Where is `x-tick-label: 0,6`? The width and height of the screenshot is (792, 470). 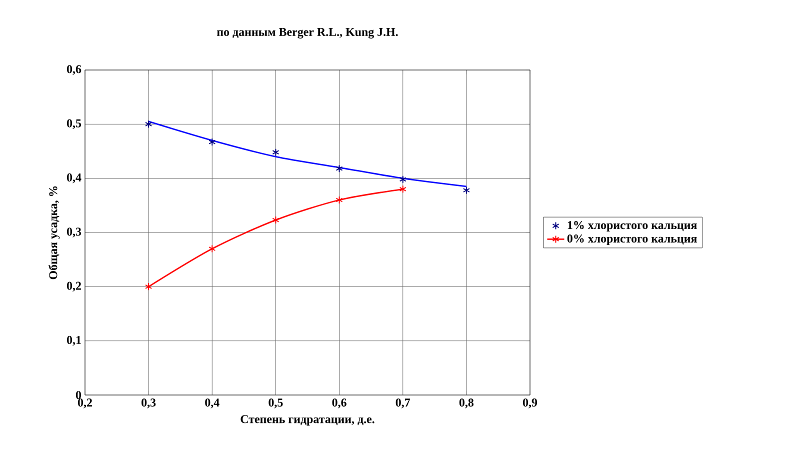 x-tick-label: 0,6 is located at coordinates (339, 403).